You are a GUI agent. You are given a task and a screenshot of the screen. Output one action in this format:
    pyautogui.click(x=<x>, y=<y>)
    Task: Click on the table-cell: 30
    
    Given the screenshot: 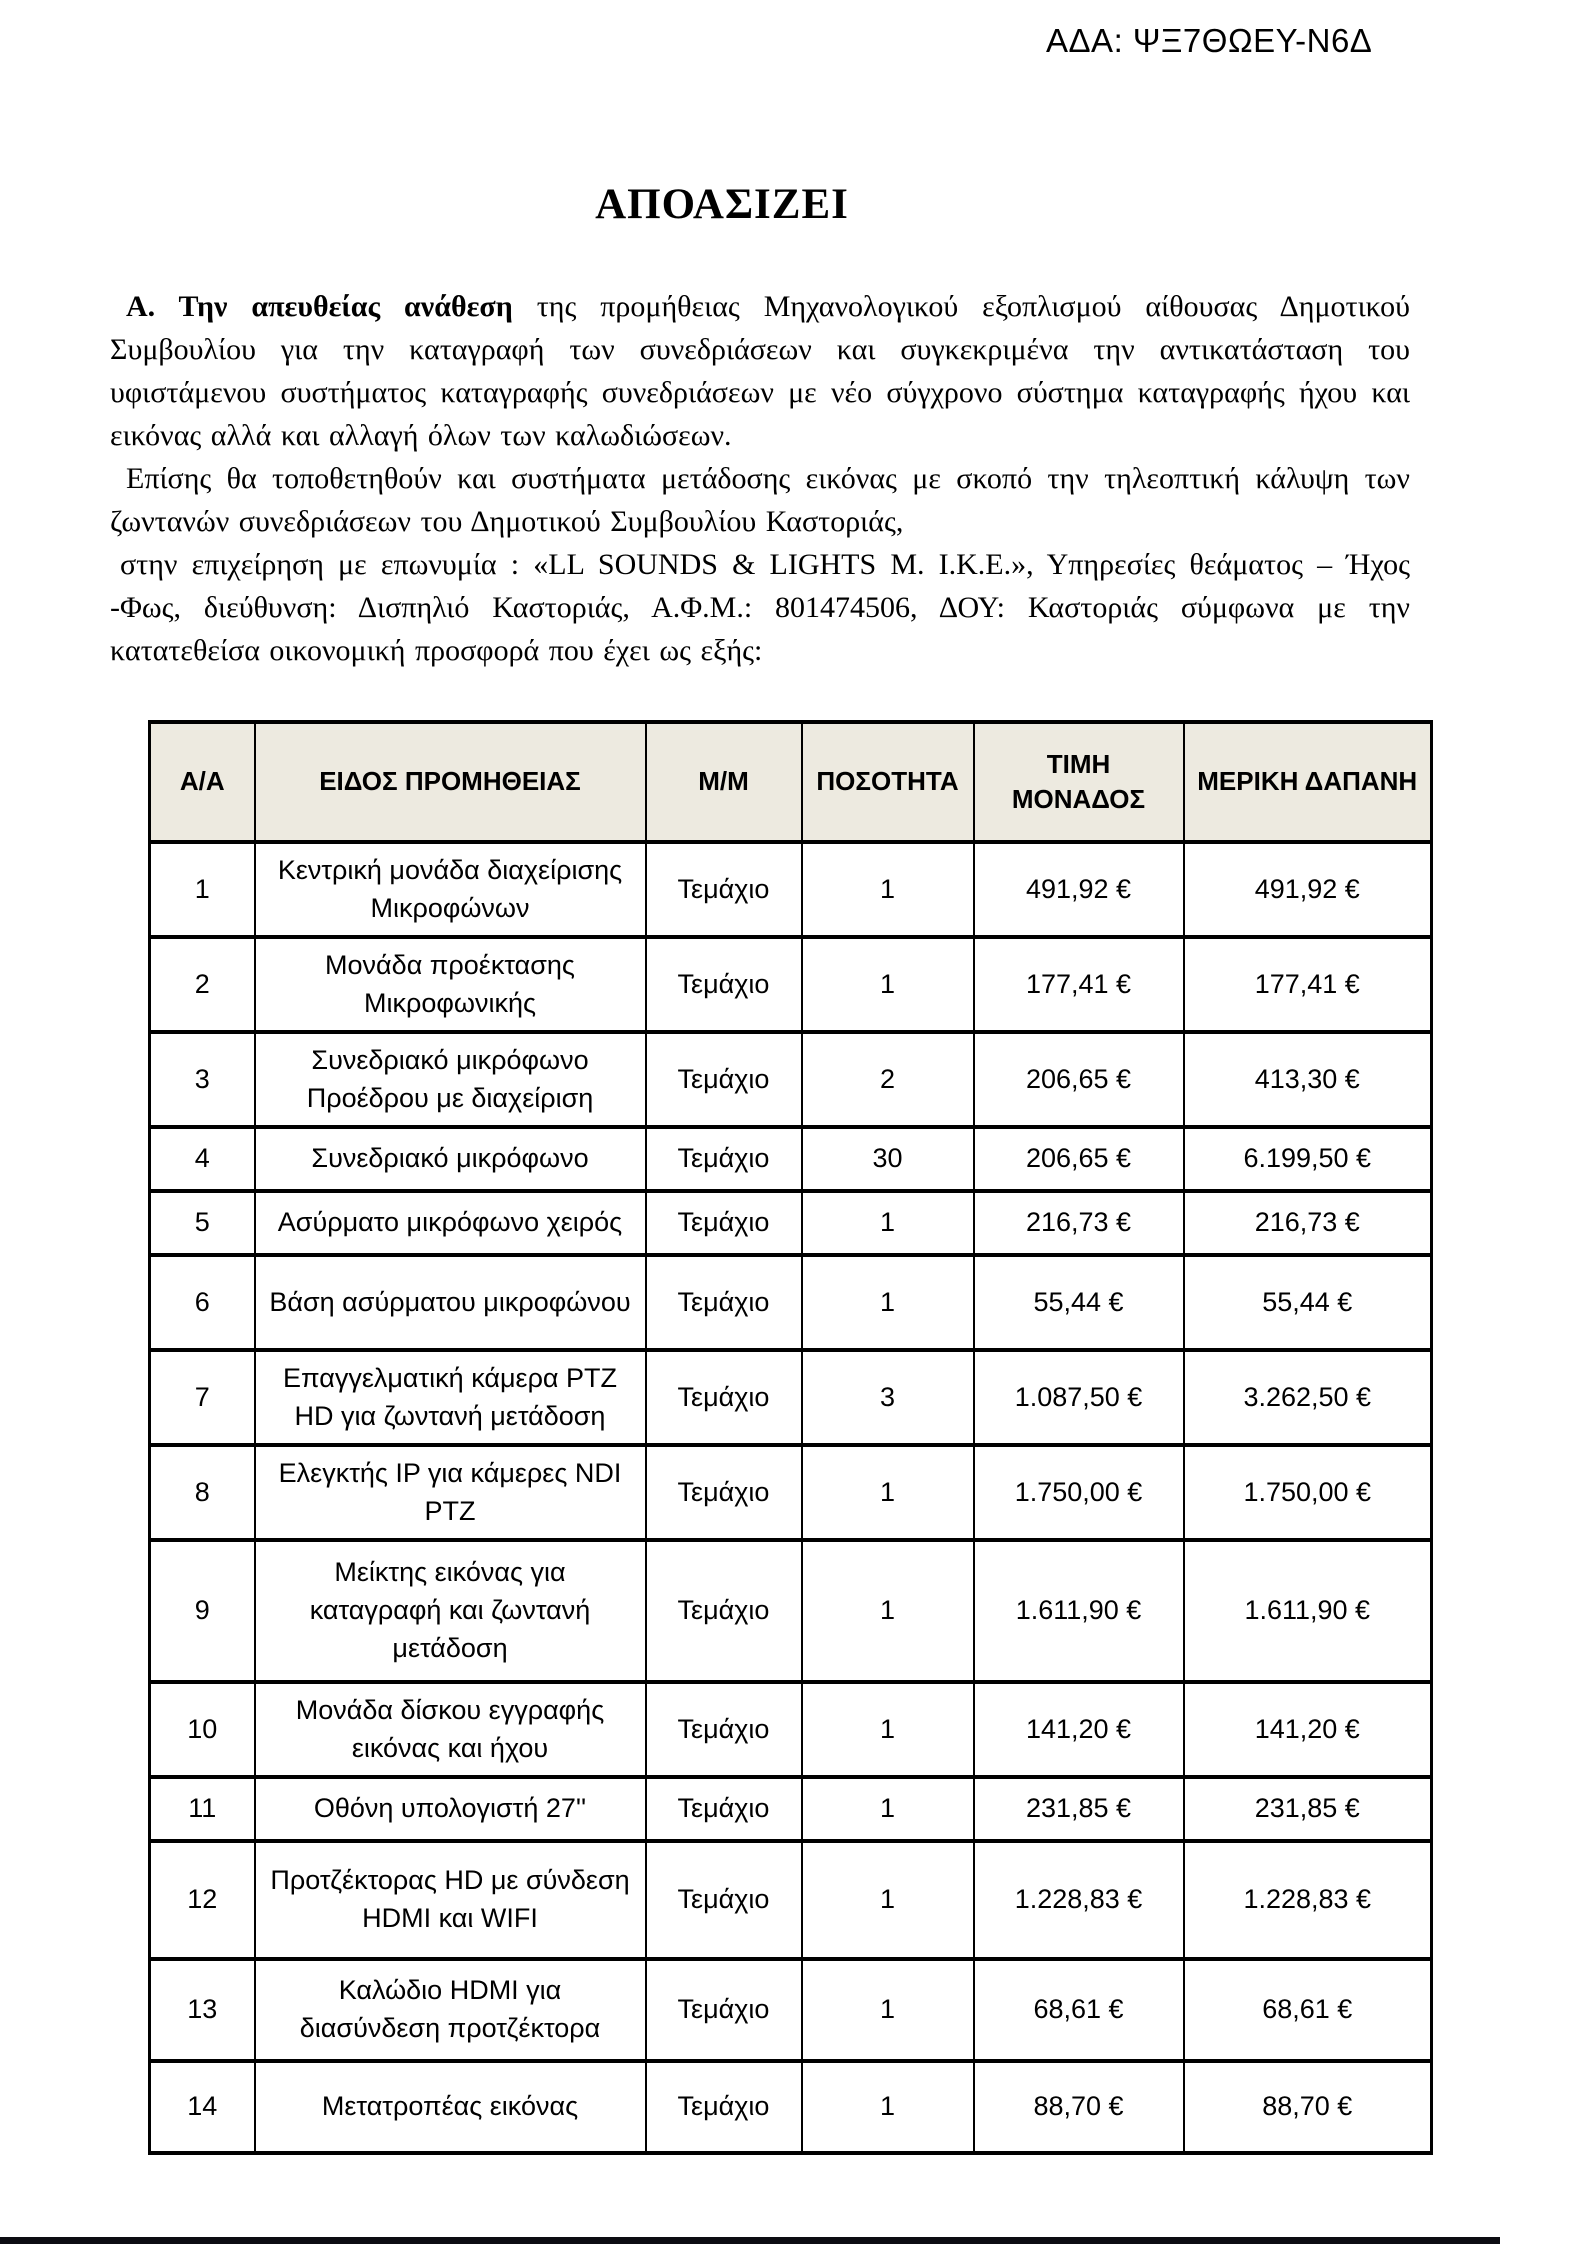 What is the action you would take?
    pyautogui.click(x=887, y=1159)
    